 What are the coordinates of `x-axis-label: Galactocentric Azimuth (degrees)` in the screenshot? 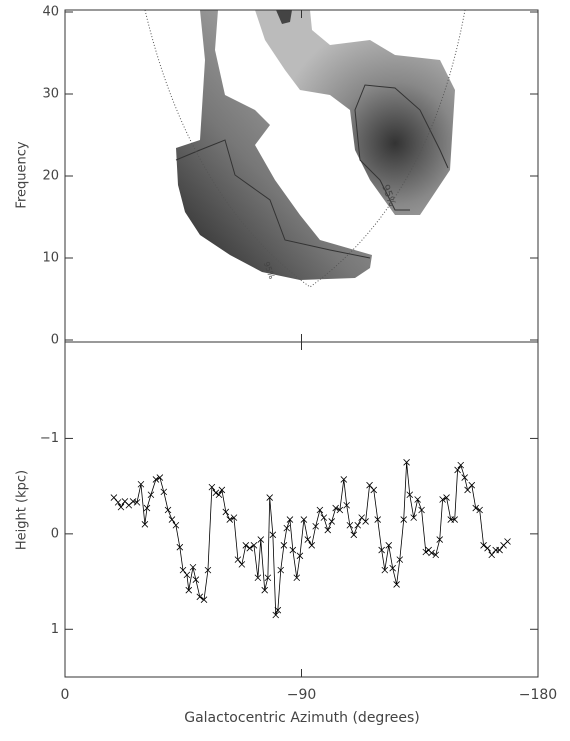 It's located at (302, 718).